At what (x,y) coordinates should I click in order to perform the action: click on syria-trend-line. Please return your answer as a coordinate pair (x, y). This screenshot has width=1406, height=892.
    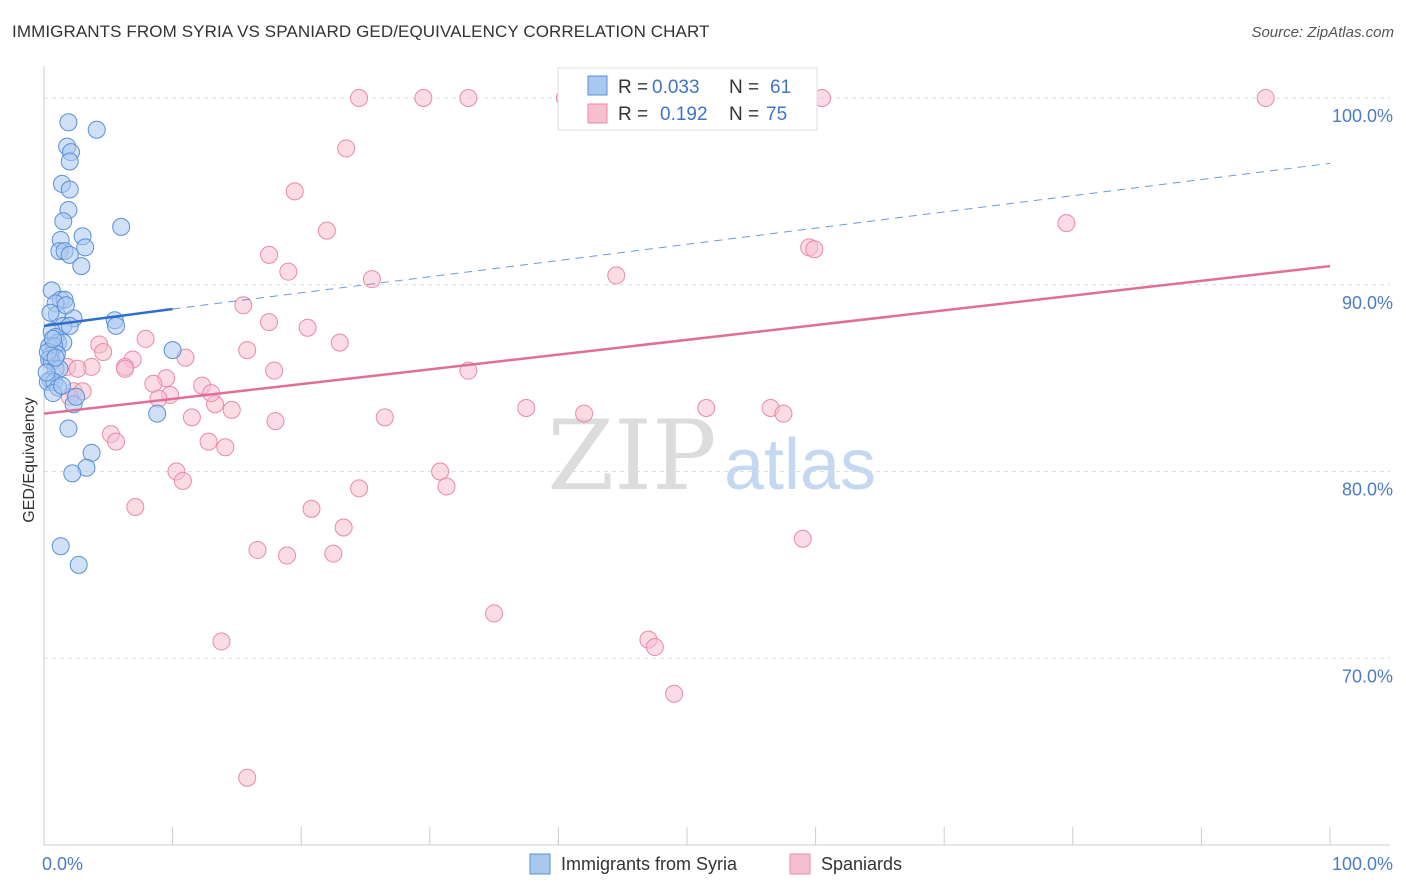
    Looking at the image, I should click on (108, 317).